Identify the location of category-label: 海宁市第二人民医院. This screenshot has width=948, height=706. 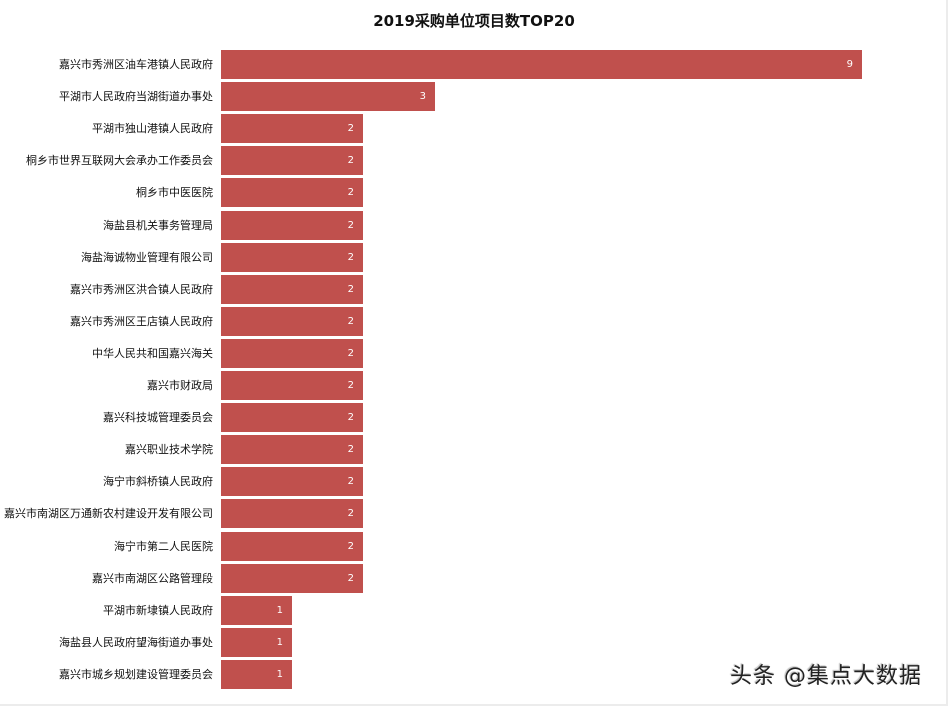
(163, 546).